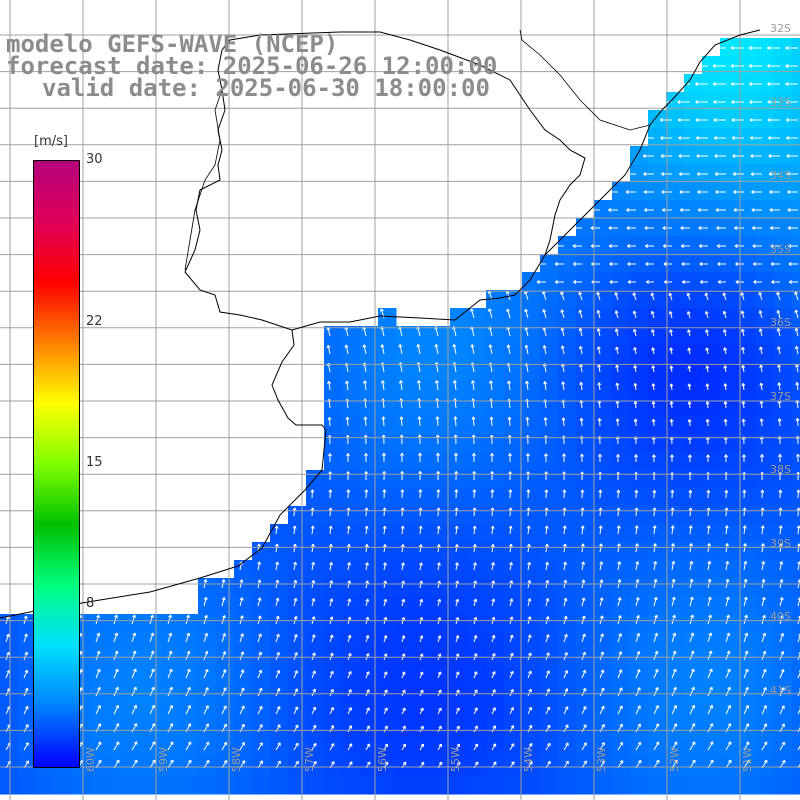  What do you see at coordinates (780, 396) in the screenshot?
I see `latitude-label: 37S` at bounding box center [780, 396].